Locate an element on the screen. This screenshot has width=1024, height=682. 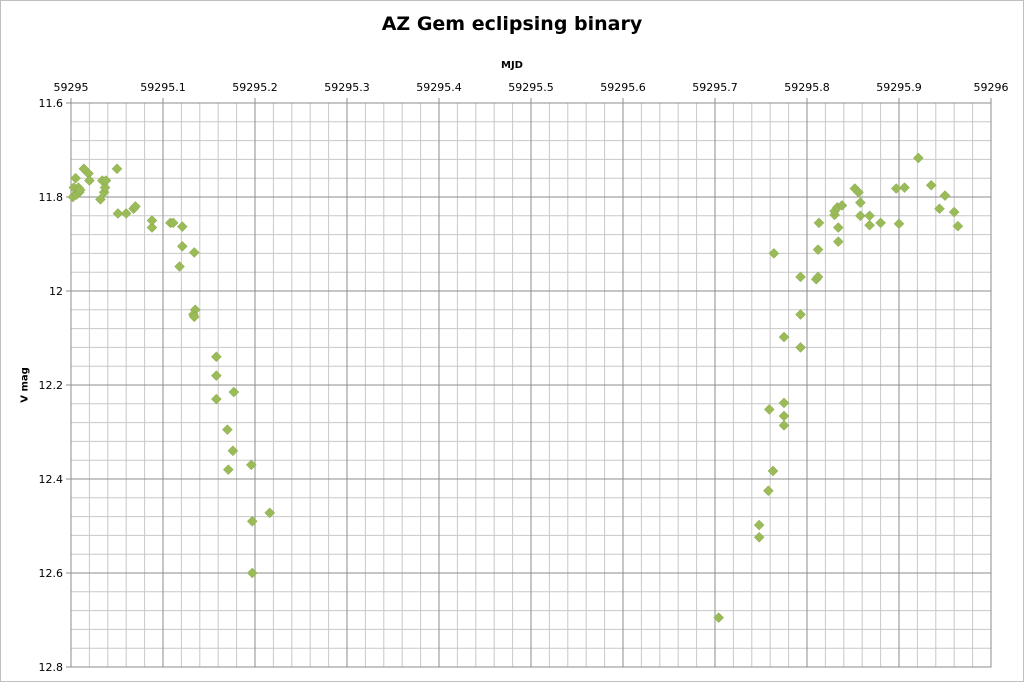
x-tick-label: 59295.5 is located at coordinates (531, 87).